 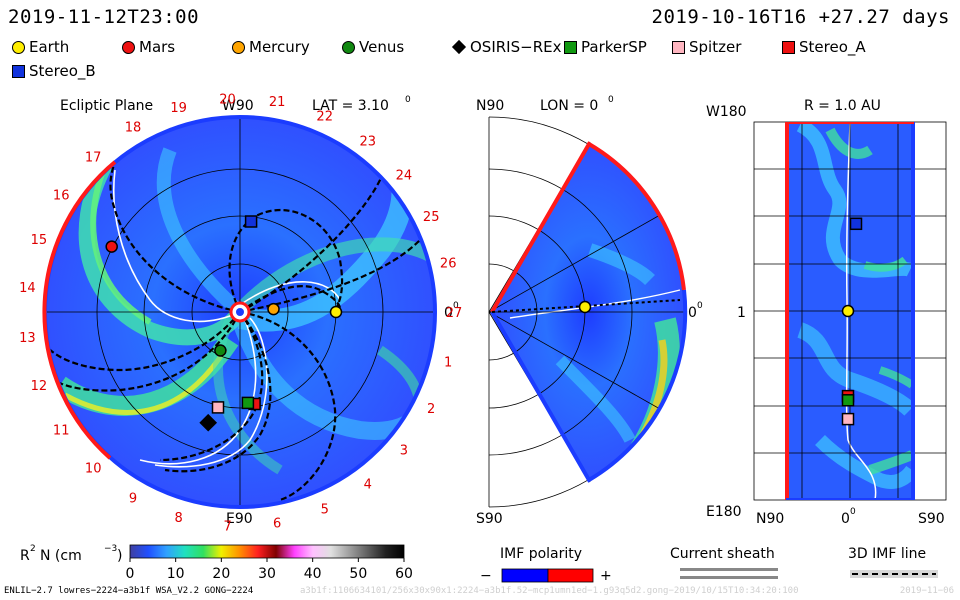 I want to click on legend-item-mercury: Mercury, so click(x=271, y=47).